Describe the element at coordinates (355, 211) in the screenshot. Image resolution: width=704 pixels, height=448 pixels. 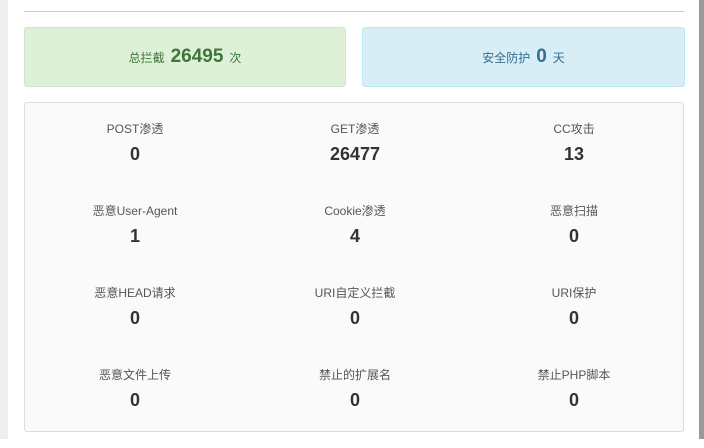
I see `stat-label: Cookie渗透` at that location.